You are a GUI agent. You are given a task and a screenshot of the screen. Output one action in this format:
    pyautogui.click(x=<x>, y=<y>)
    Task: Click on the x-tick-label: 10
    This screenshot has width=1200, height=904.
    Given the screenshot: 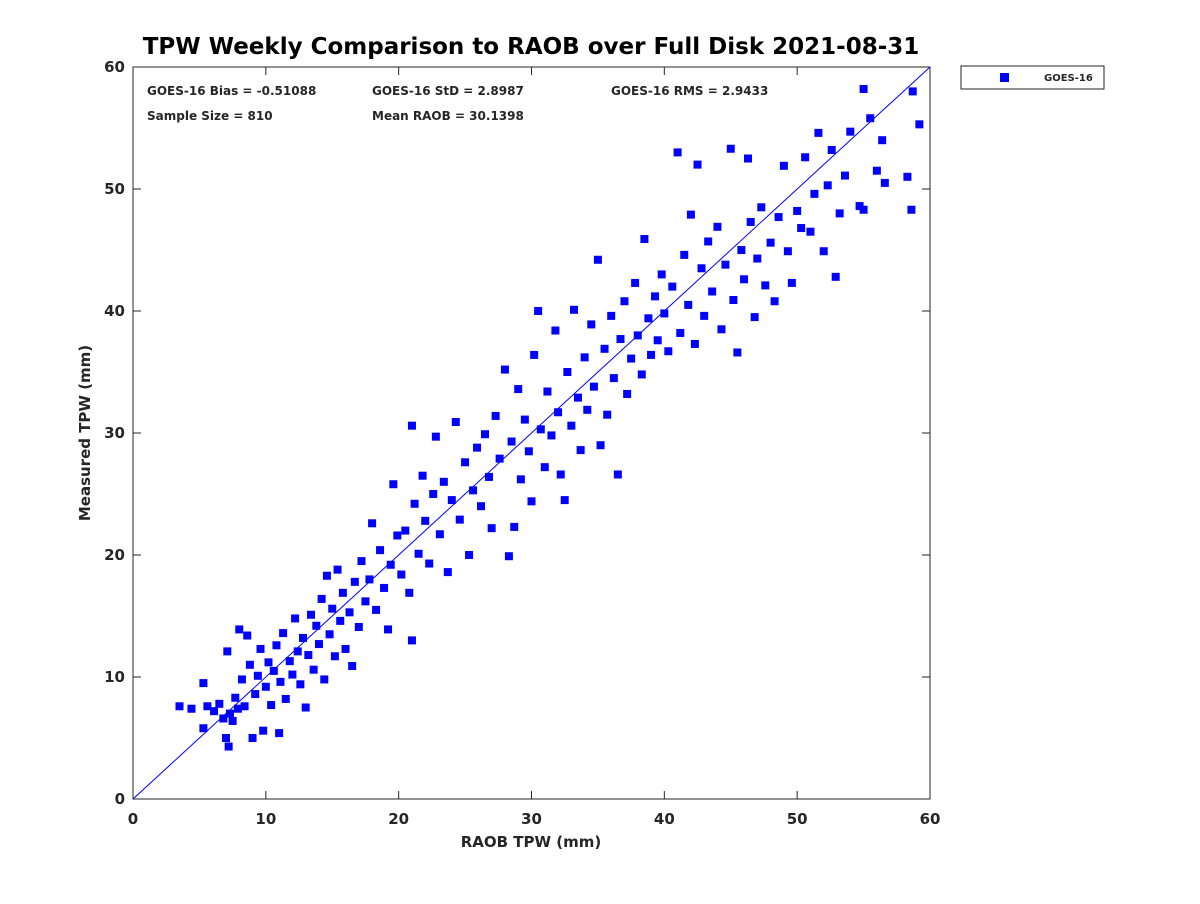 What is the action you would take?
    pyautogui.click(x=265, y=819)
    